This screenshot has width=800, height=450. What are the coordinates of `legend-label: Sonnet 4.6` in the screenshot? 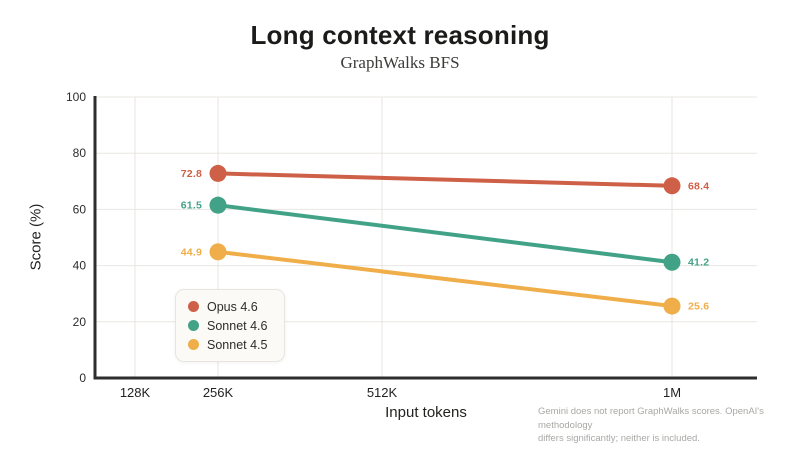 It's located at (237, 325).